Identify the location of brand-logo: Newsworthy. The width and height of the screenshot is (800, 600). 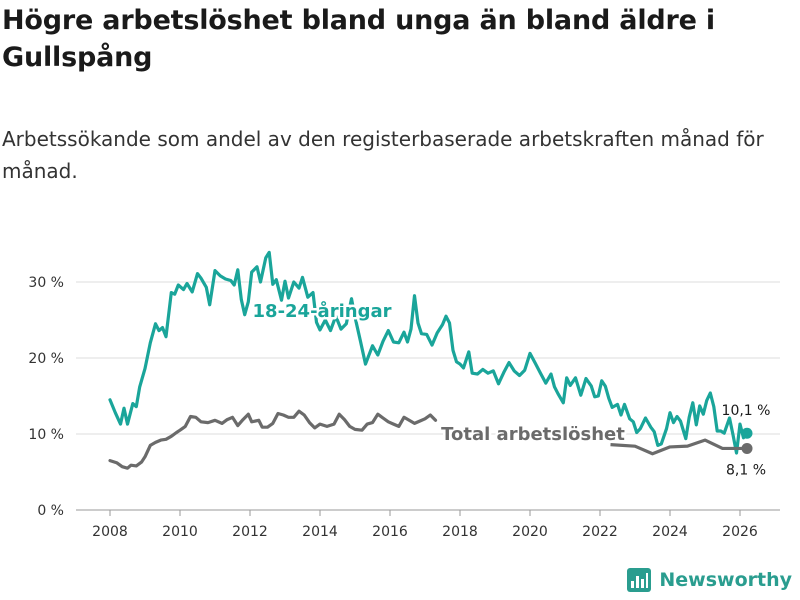
(709, 580).